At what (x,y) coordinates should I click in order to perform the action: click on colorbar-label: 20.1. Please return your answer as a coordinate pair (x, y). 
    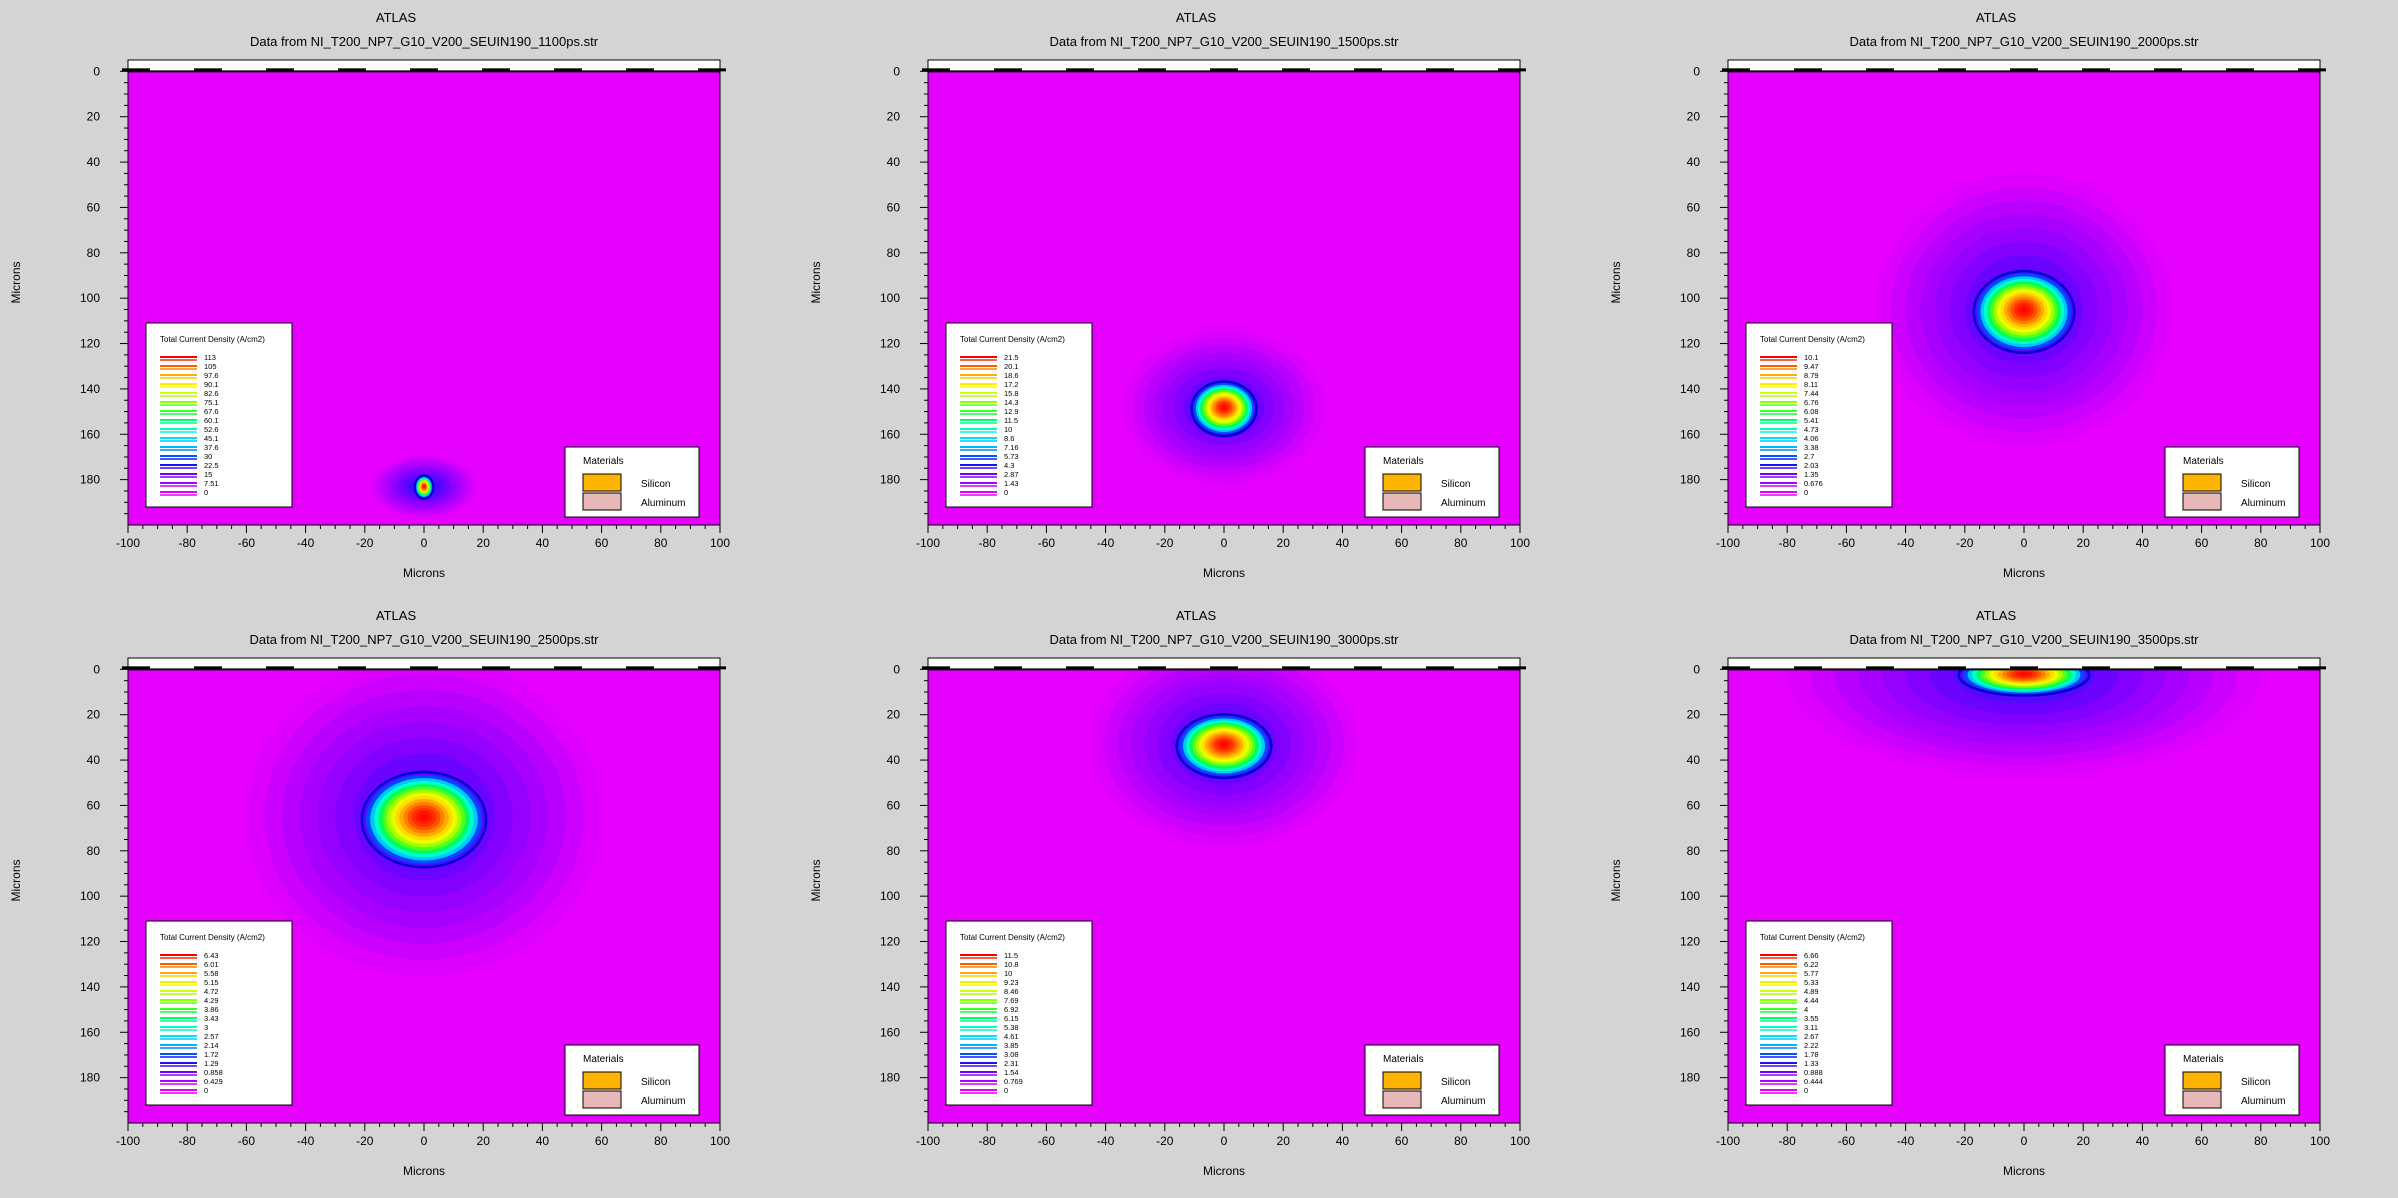
    Looking at the image, I should click on (1011, 366).